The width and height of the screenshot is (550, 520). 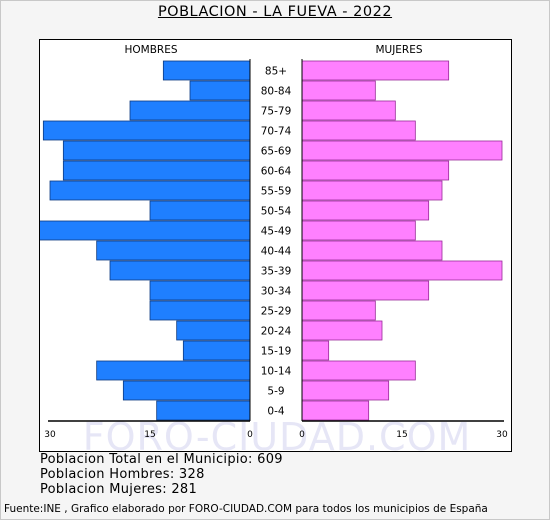 I want to click on men-population: Poblacion Hombres: 328, so click(x=122, y=474).